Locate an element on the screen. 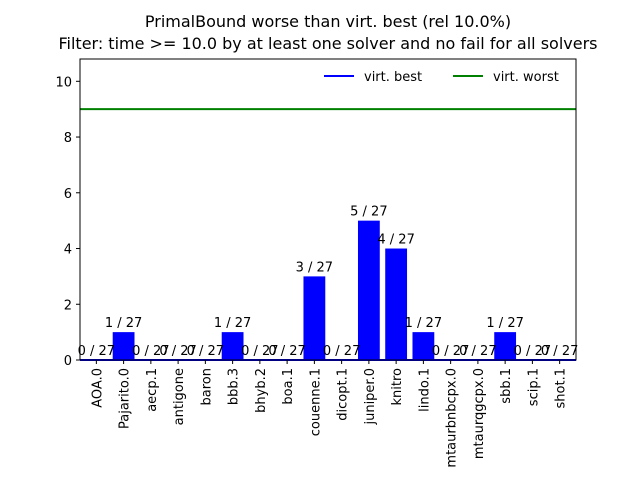 This screenshot has height=480, width=640. bar-label-dicopt.1: 0 / 27 is located at coordinates (341, 351).